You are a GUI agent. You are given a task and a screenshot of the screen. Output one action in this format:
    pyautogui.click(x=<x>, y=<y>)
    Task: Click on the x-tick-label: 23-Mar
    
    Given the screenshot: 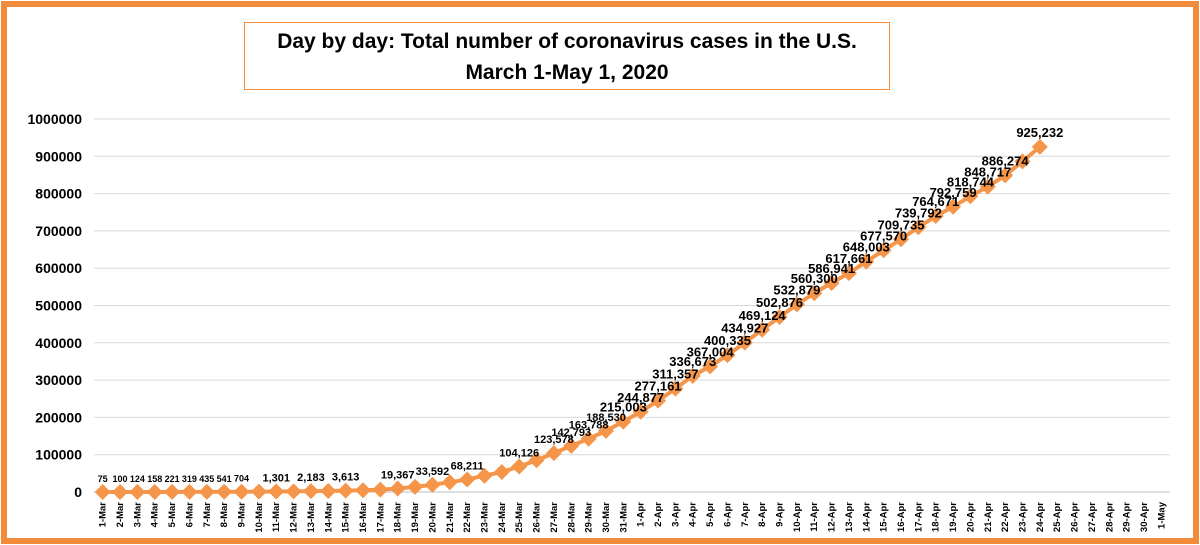 What is the action you would take?
    pyautogui.click(x=484, y=517)
    